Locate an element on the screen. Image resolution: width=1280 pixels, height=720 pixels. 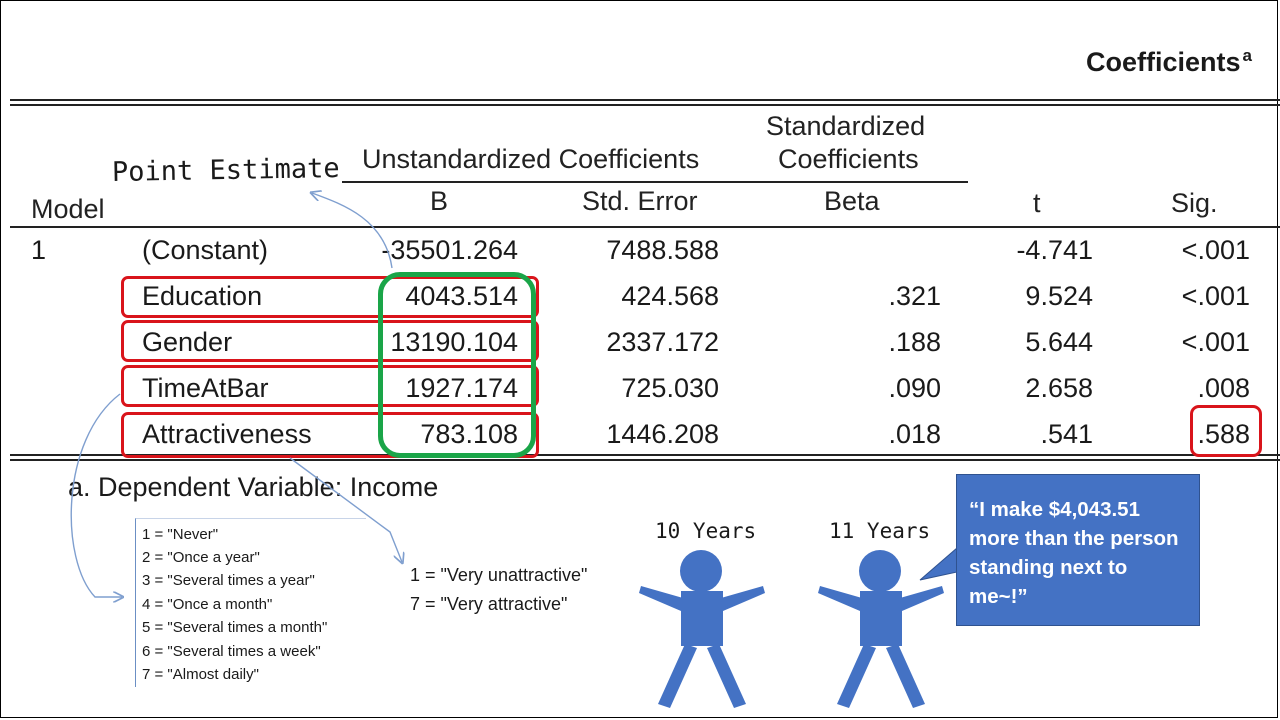
cell-beta: .090 is located at coordinates (914, 388).